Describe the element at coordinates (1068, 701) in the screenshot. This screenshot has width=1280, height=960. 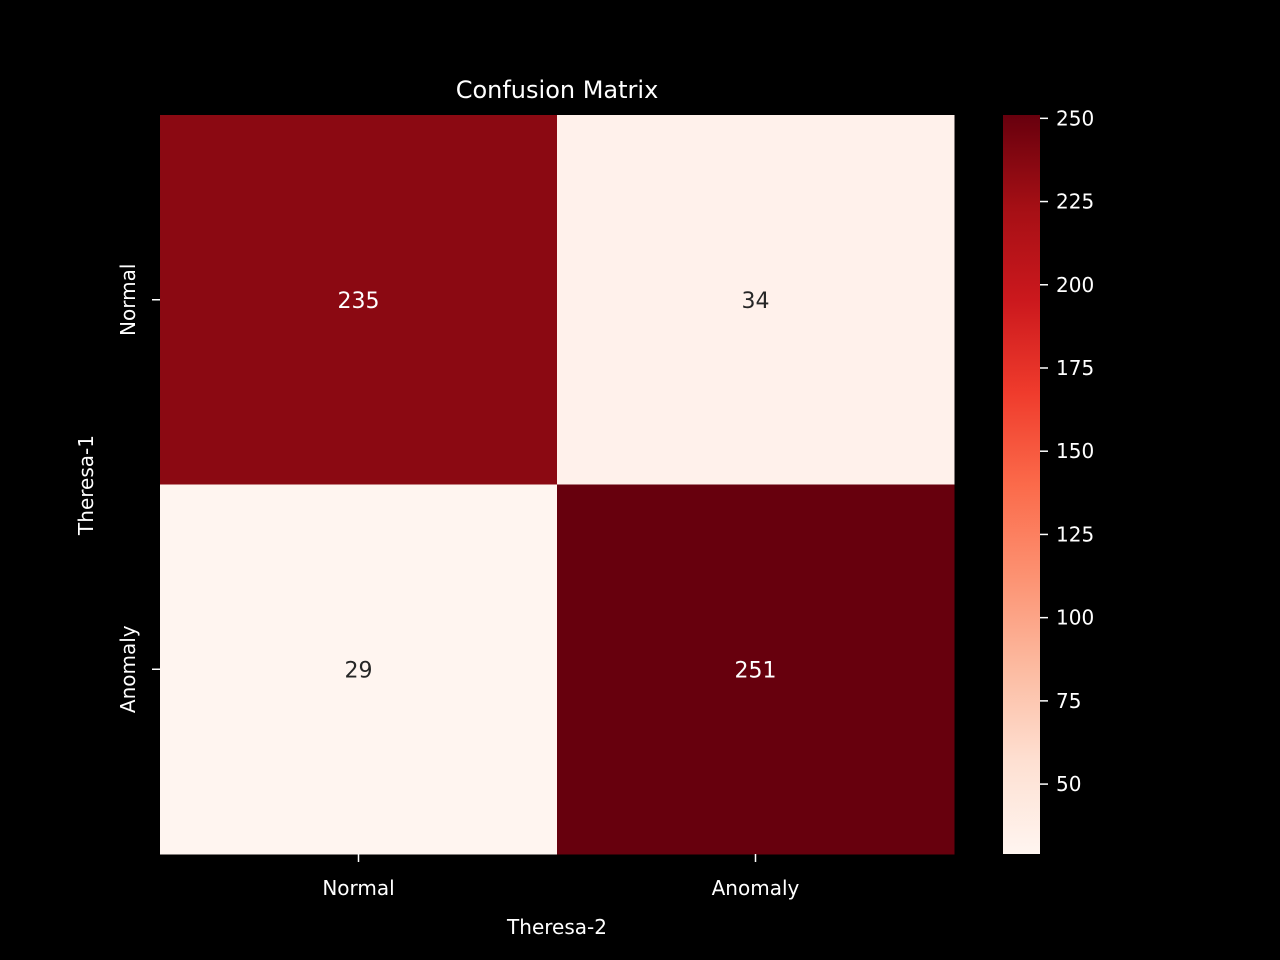
I see `colorbar-tick-label: 75` at that location.